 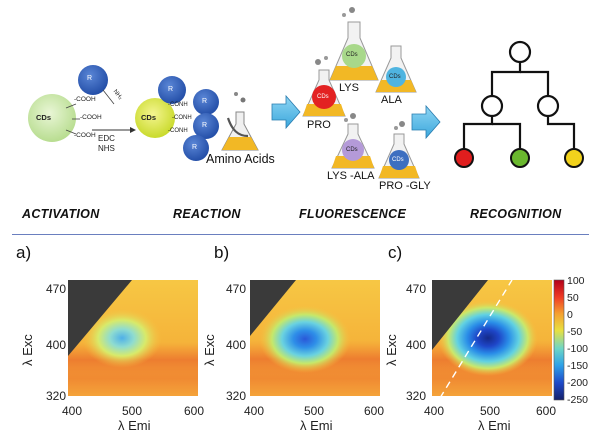 What do you see at coordinates (106, 148) in the screenshot?
I see `reagent-nhs: NHS` at bounding box center [106, 148].